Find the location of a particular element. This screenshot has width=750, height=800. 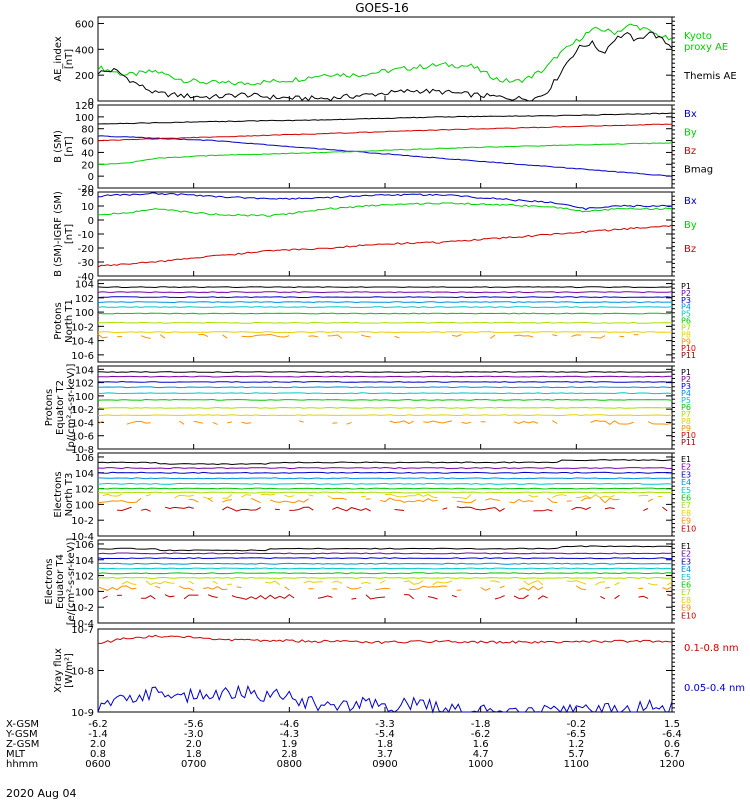

orbit-value: -6.2 is located at coordinates (98, 724).